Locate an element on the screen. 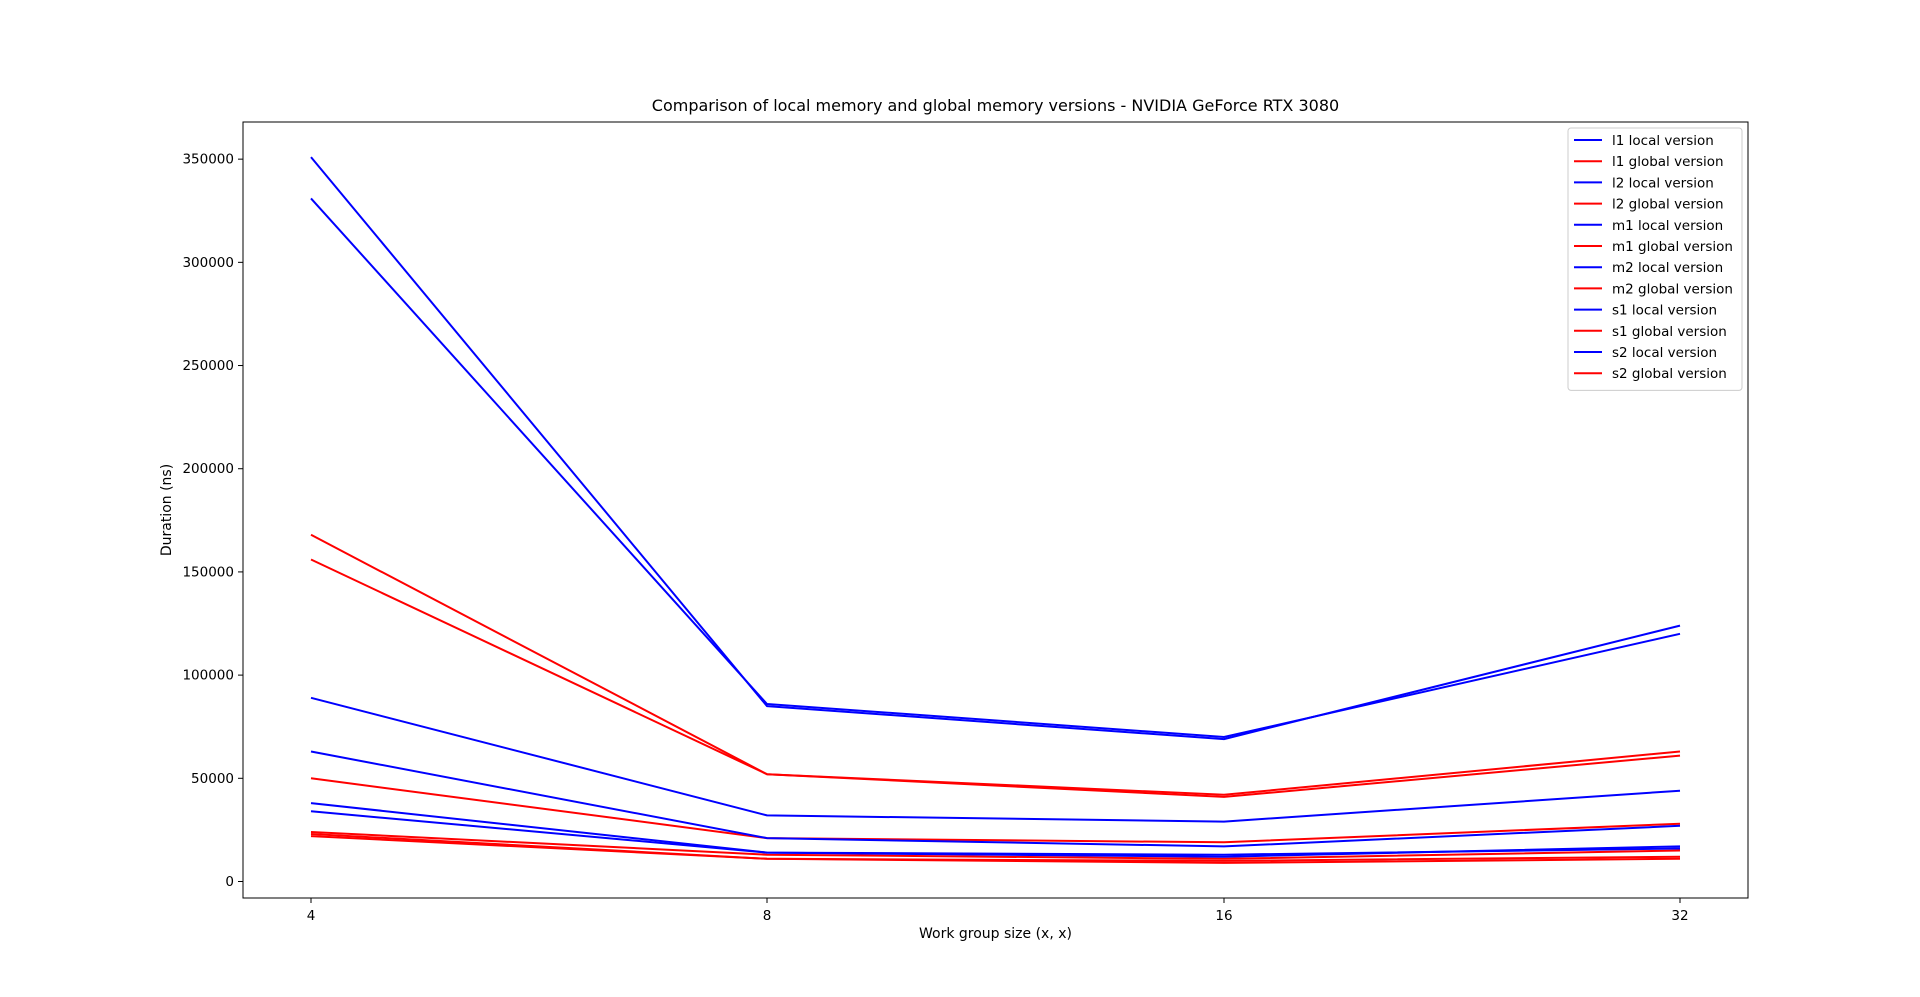 The width and height of the screenshot is (1920, 997). legend-label: l2 local version is located at coordinates (1663, 183).